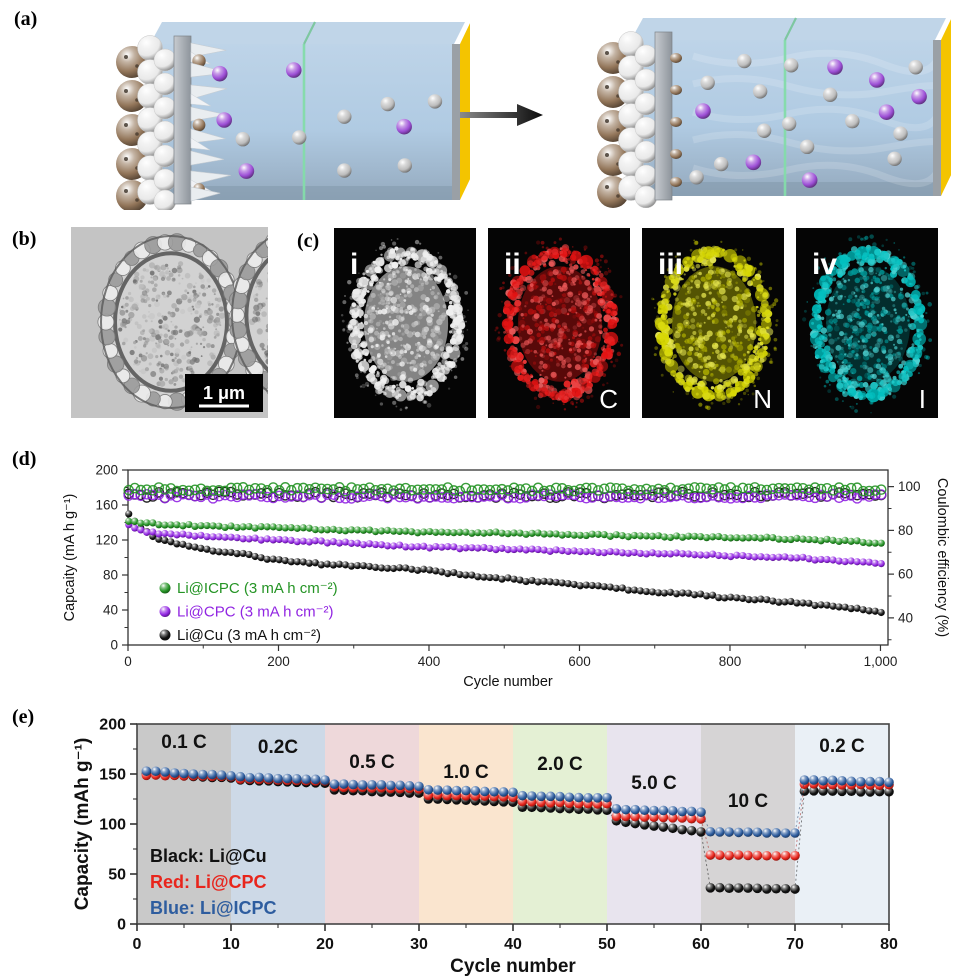 This screenshot has width=955, height=980. What do you see at coordinates (128, 661) in the screenshot?
I see `d-x-tick-label: 0` at bounding box center [128, 661].